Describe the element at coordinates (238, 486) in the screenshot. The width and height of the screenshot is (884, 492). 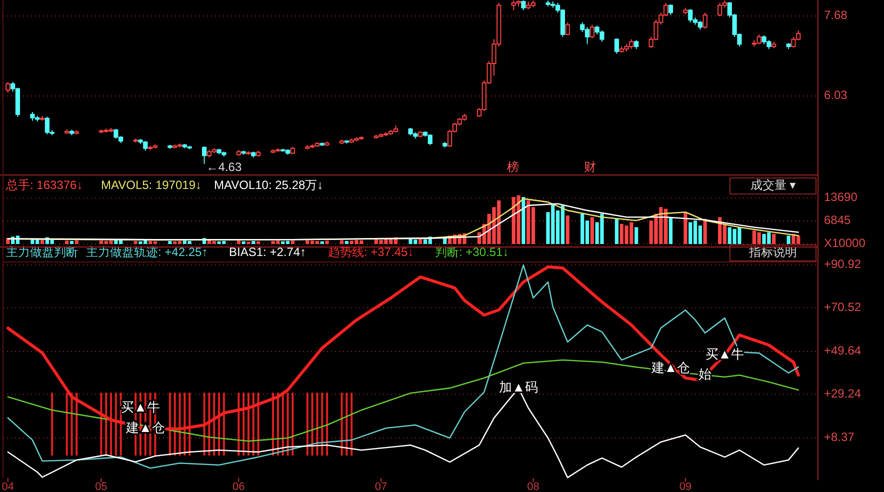
I see `x-tick-label: 06` at that location.